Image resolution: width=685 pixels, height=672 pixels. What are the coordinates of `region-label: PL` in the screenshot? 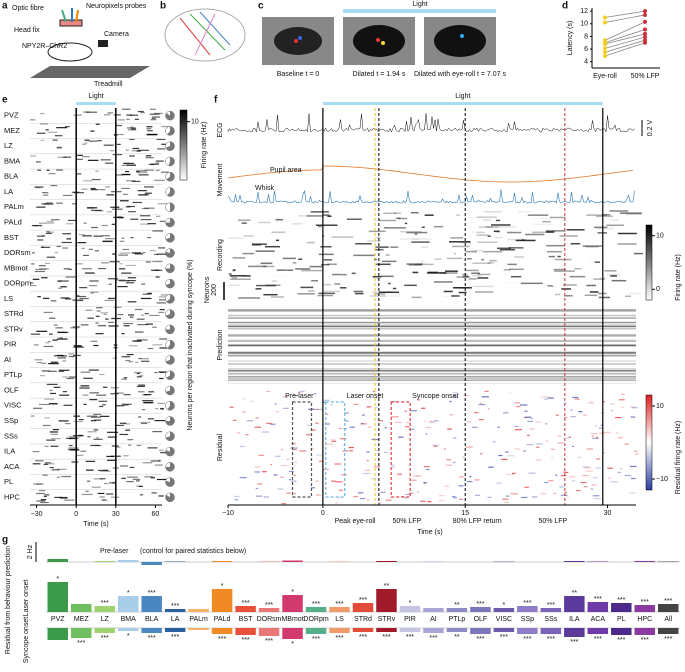 It's located at (8, 481).